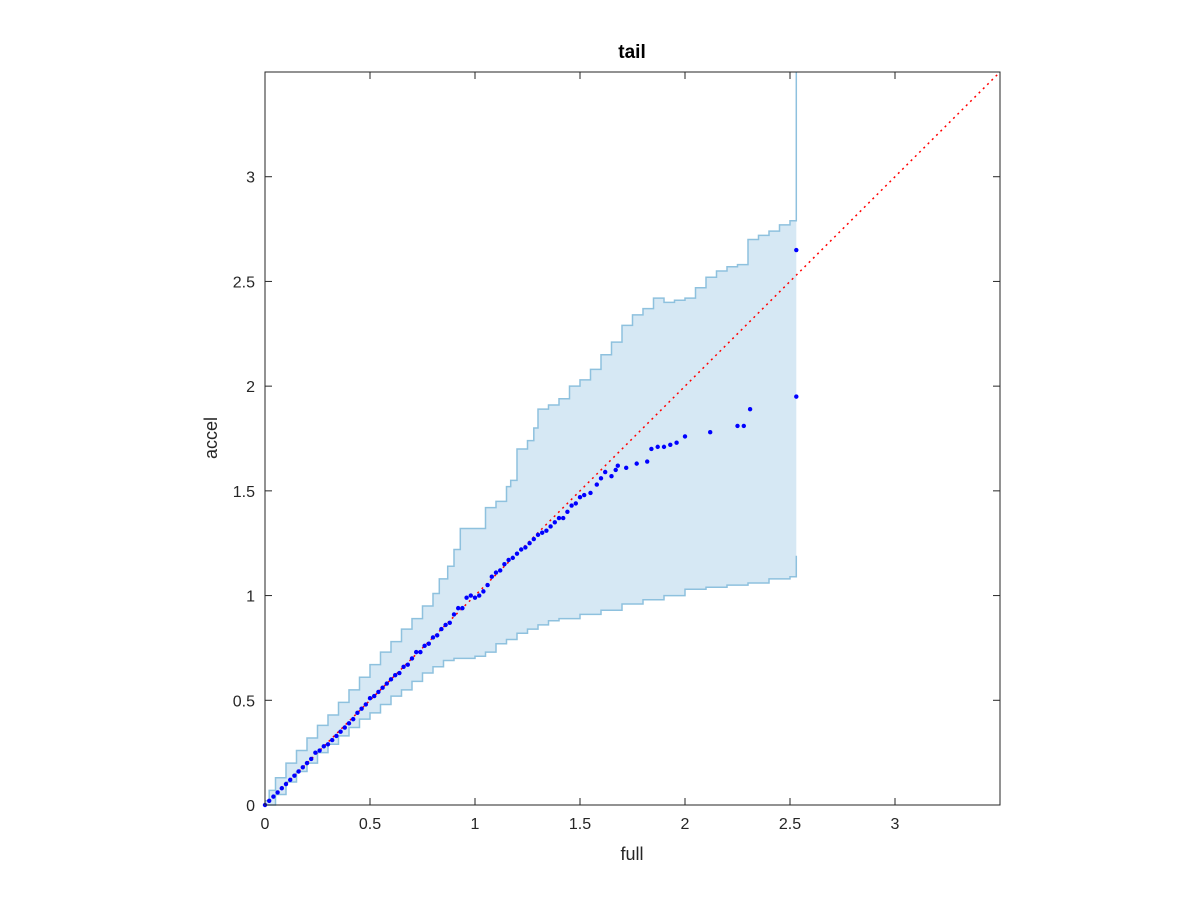 The image size is (1200, 900). What do you see at coordinates (790, 824) in the screenshot?
I see `x-tick-label: 2.5` at bounding box center [790, 824].